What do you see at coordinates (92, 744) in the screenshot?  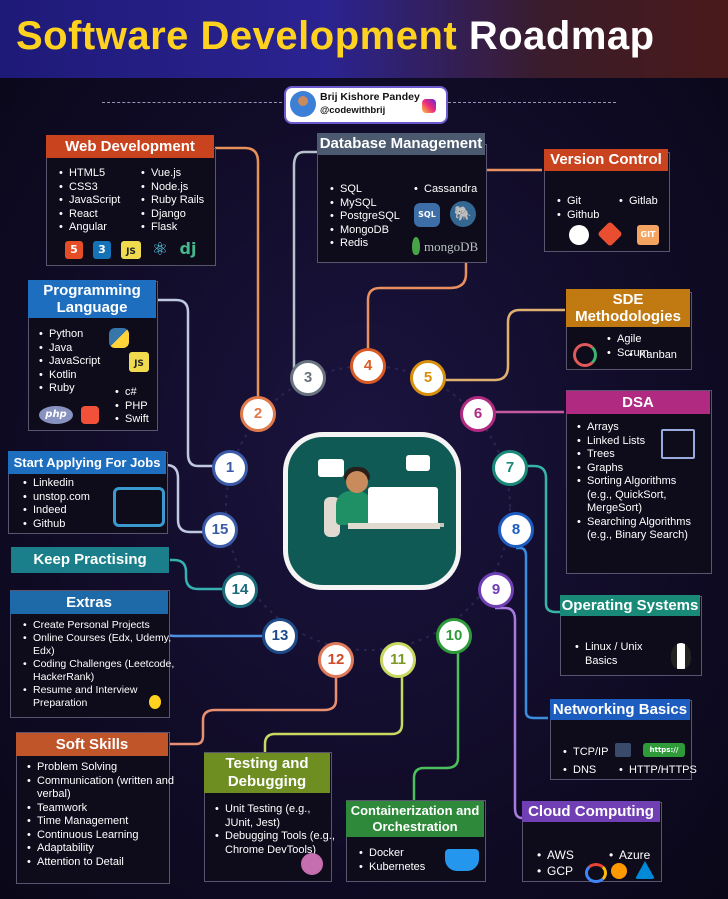 I see `soft-skills-title: Soft Skills` at bounding box center [92, 744].